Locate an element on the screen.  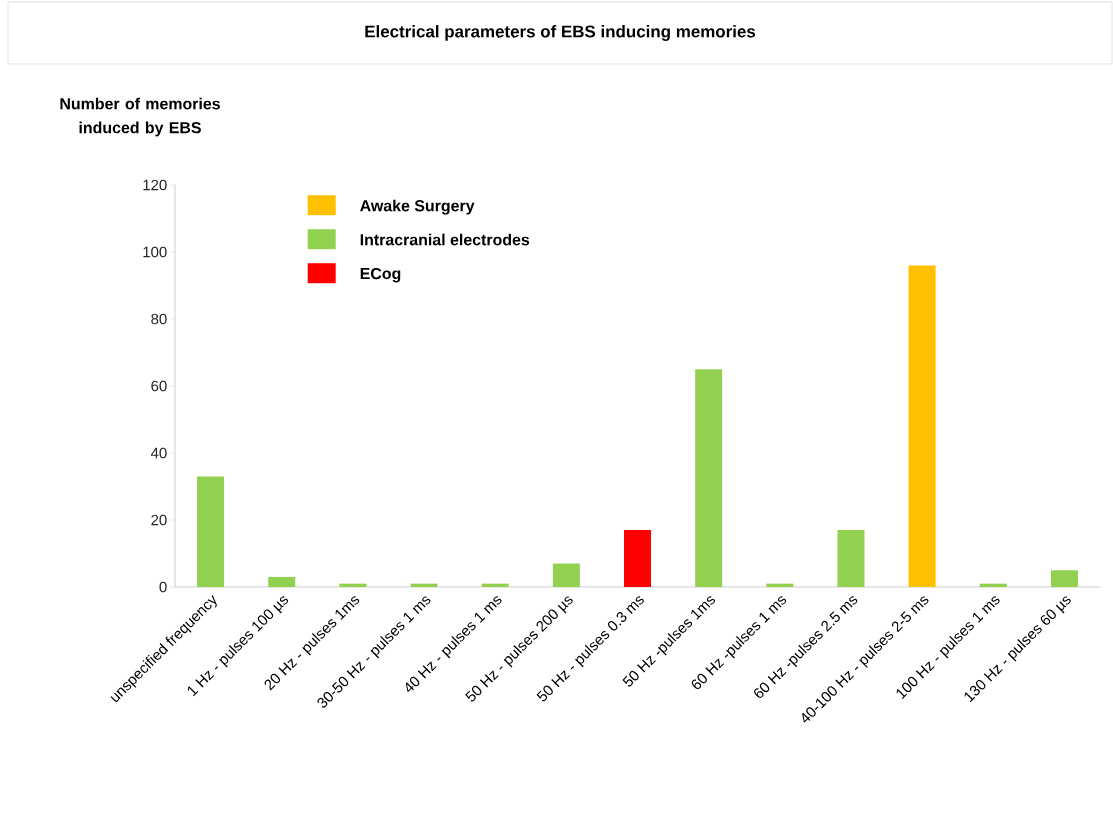
y-tick-label: 60 is located at coordinates (159, 386).